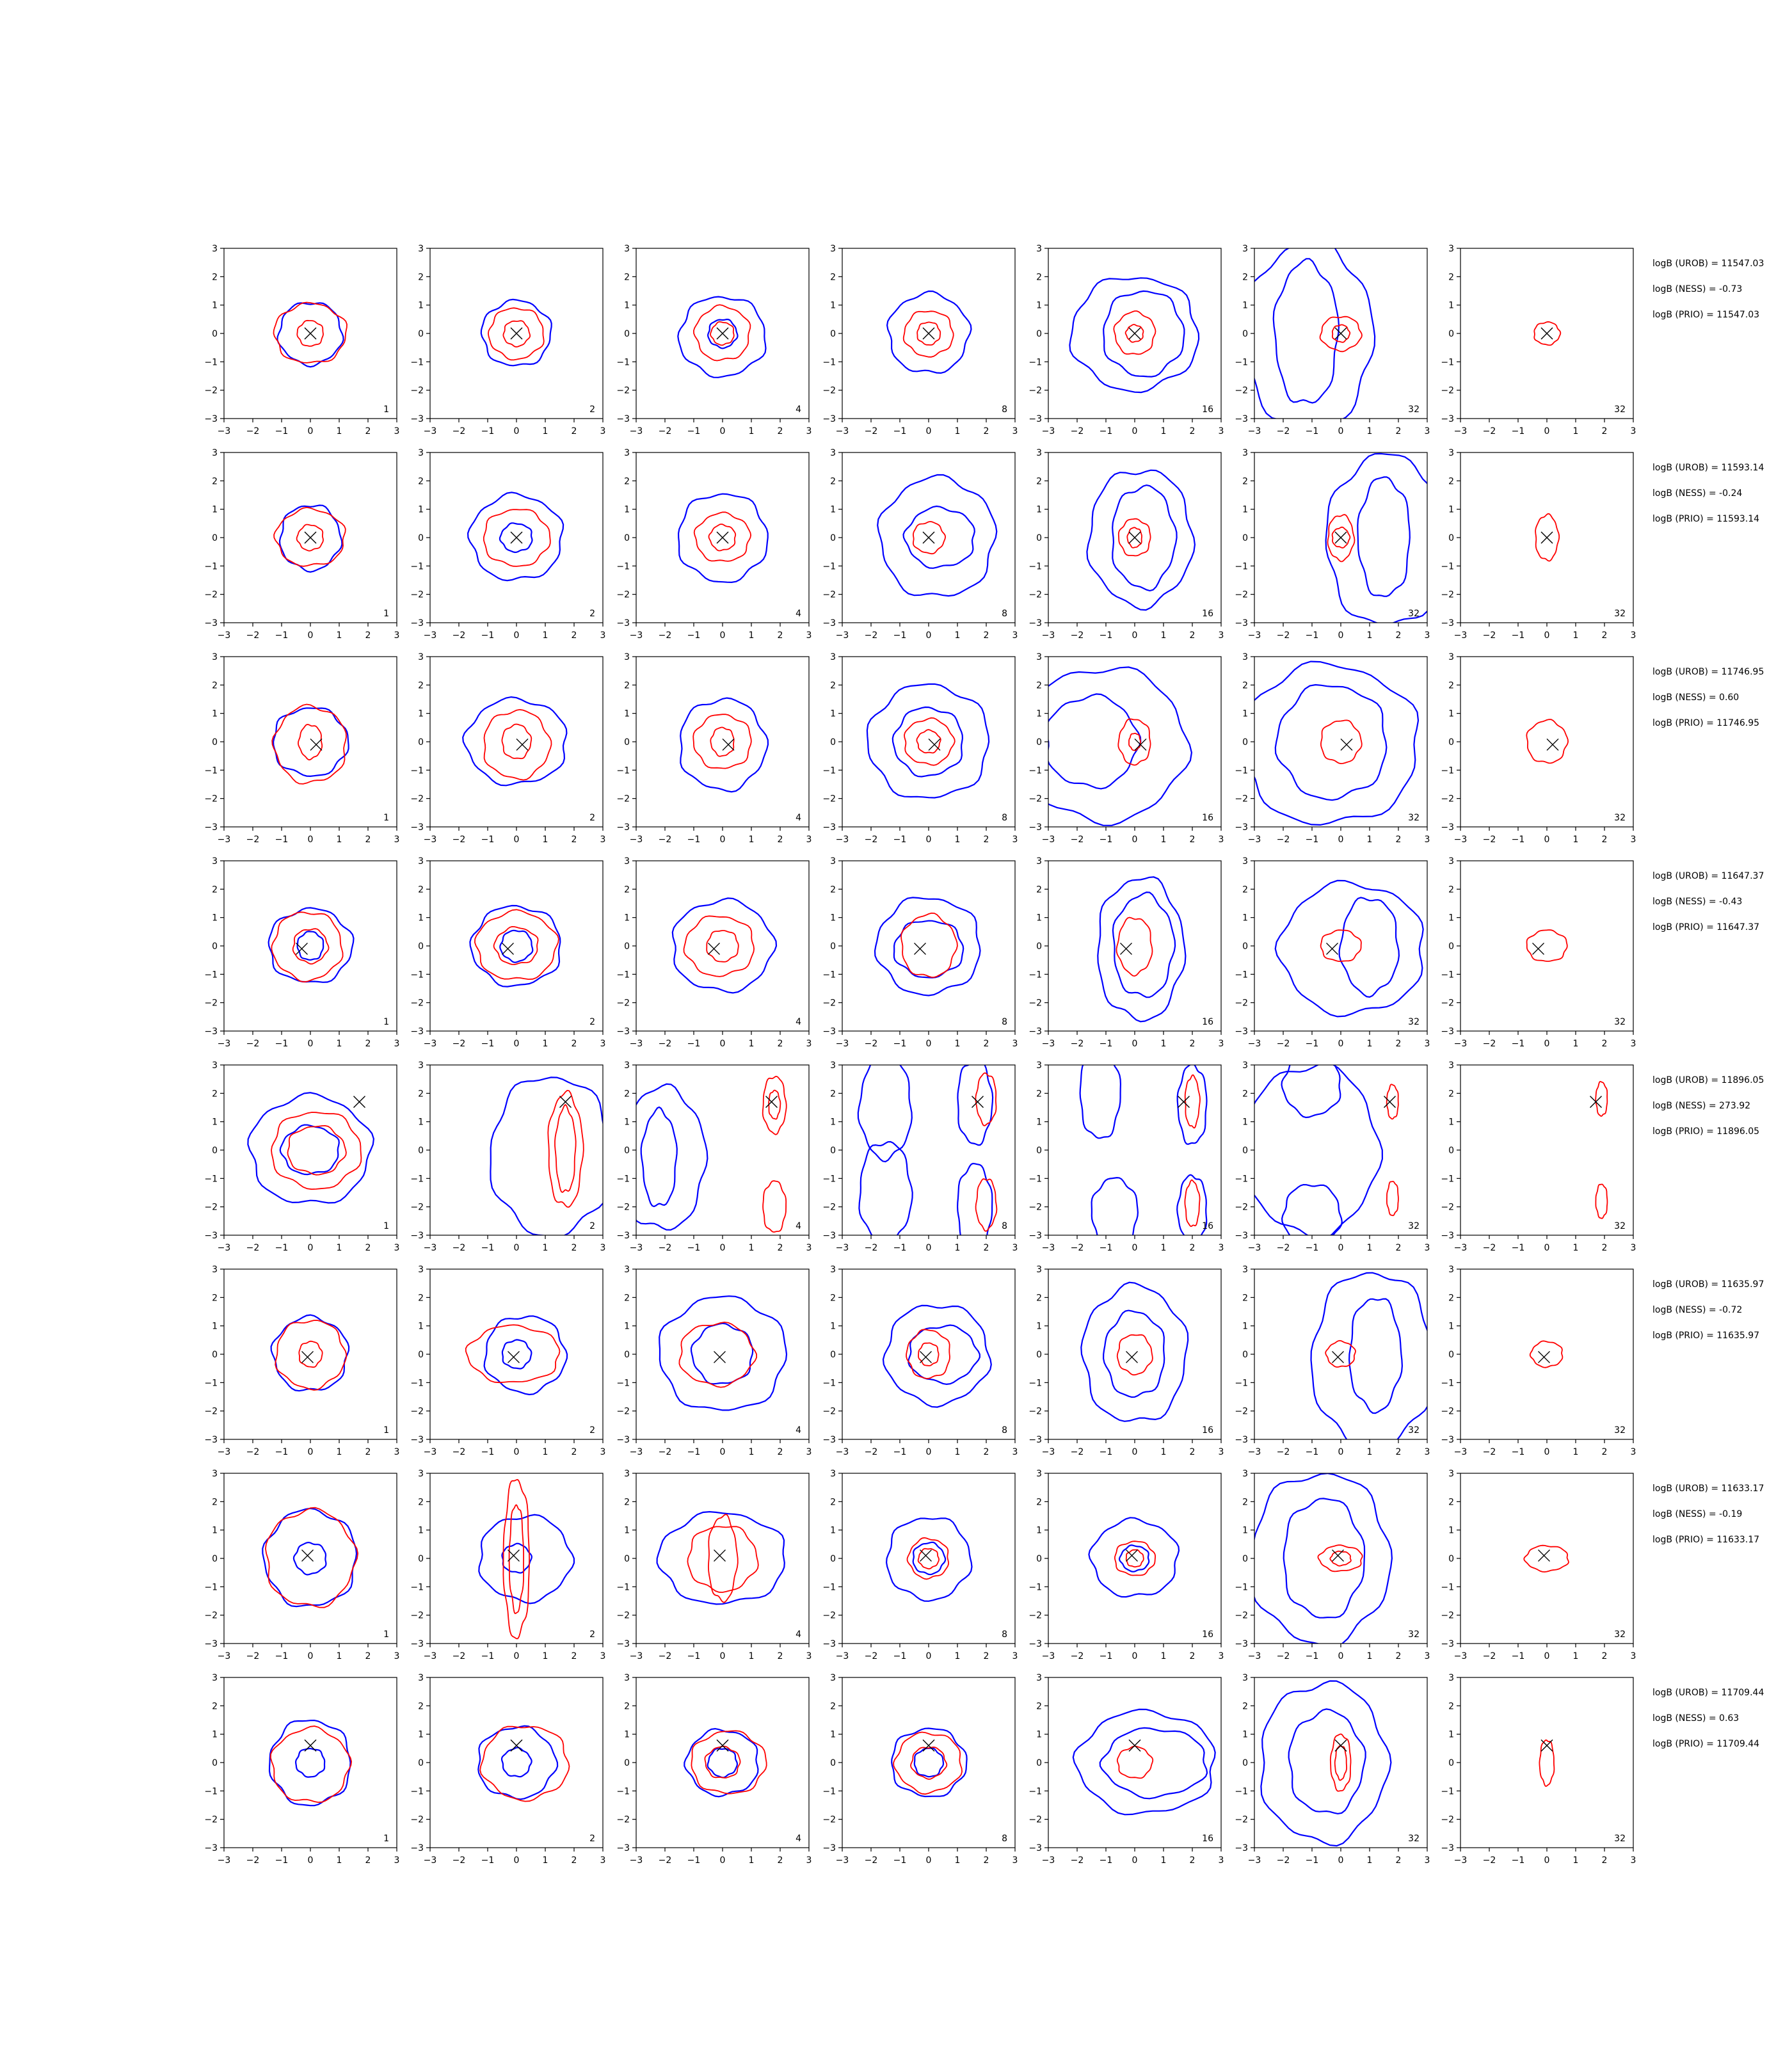 The height and width of the screenshot is (2048, 1792). Describe the element at coordinates (636, 635) in the screenshot. I see `x-tick-label: −3` at that location.